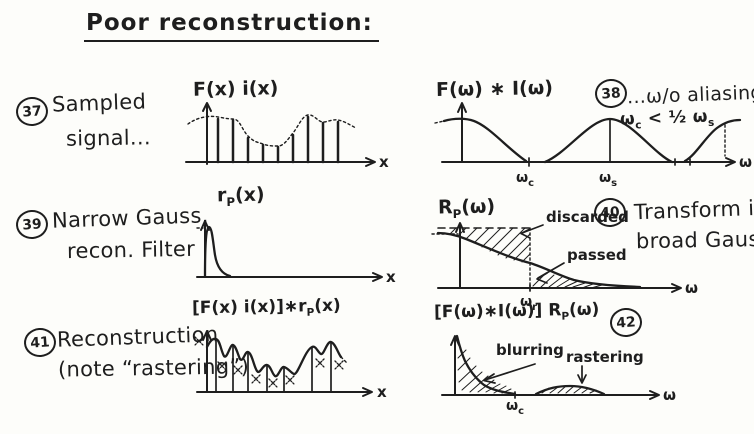  Describe the element at coordinates (712, 140) in the screenshot. I see `edge-lobe-curve` at that location.